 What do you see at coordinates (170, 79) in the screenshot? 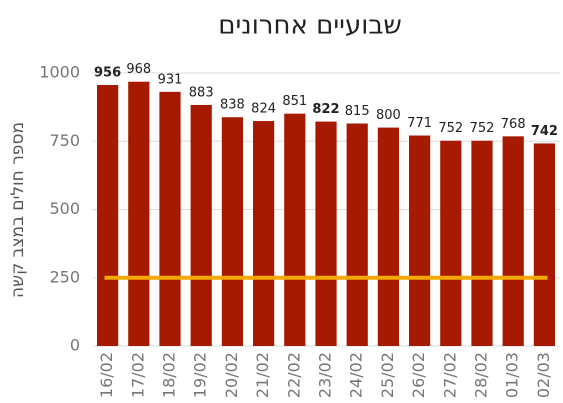
I see `value-label: 931` at bounding box center [170, 79].